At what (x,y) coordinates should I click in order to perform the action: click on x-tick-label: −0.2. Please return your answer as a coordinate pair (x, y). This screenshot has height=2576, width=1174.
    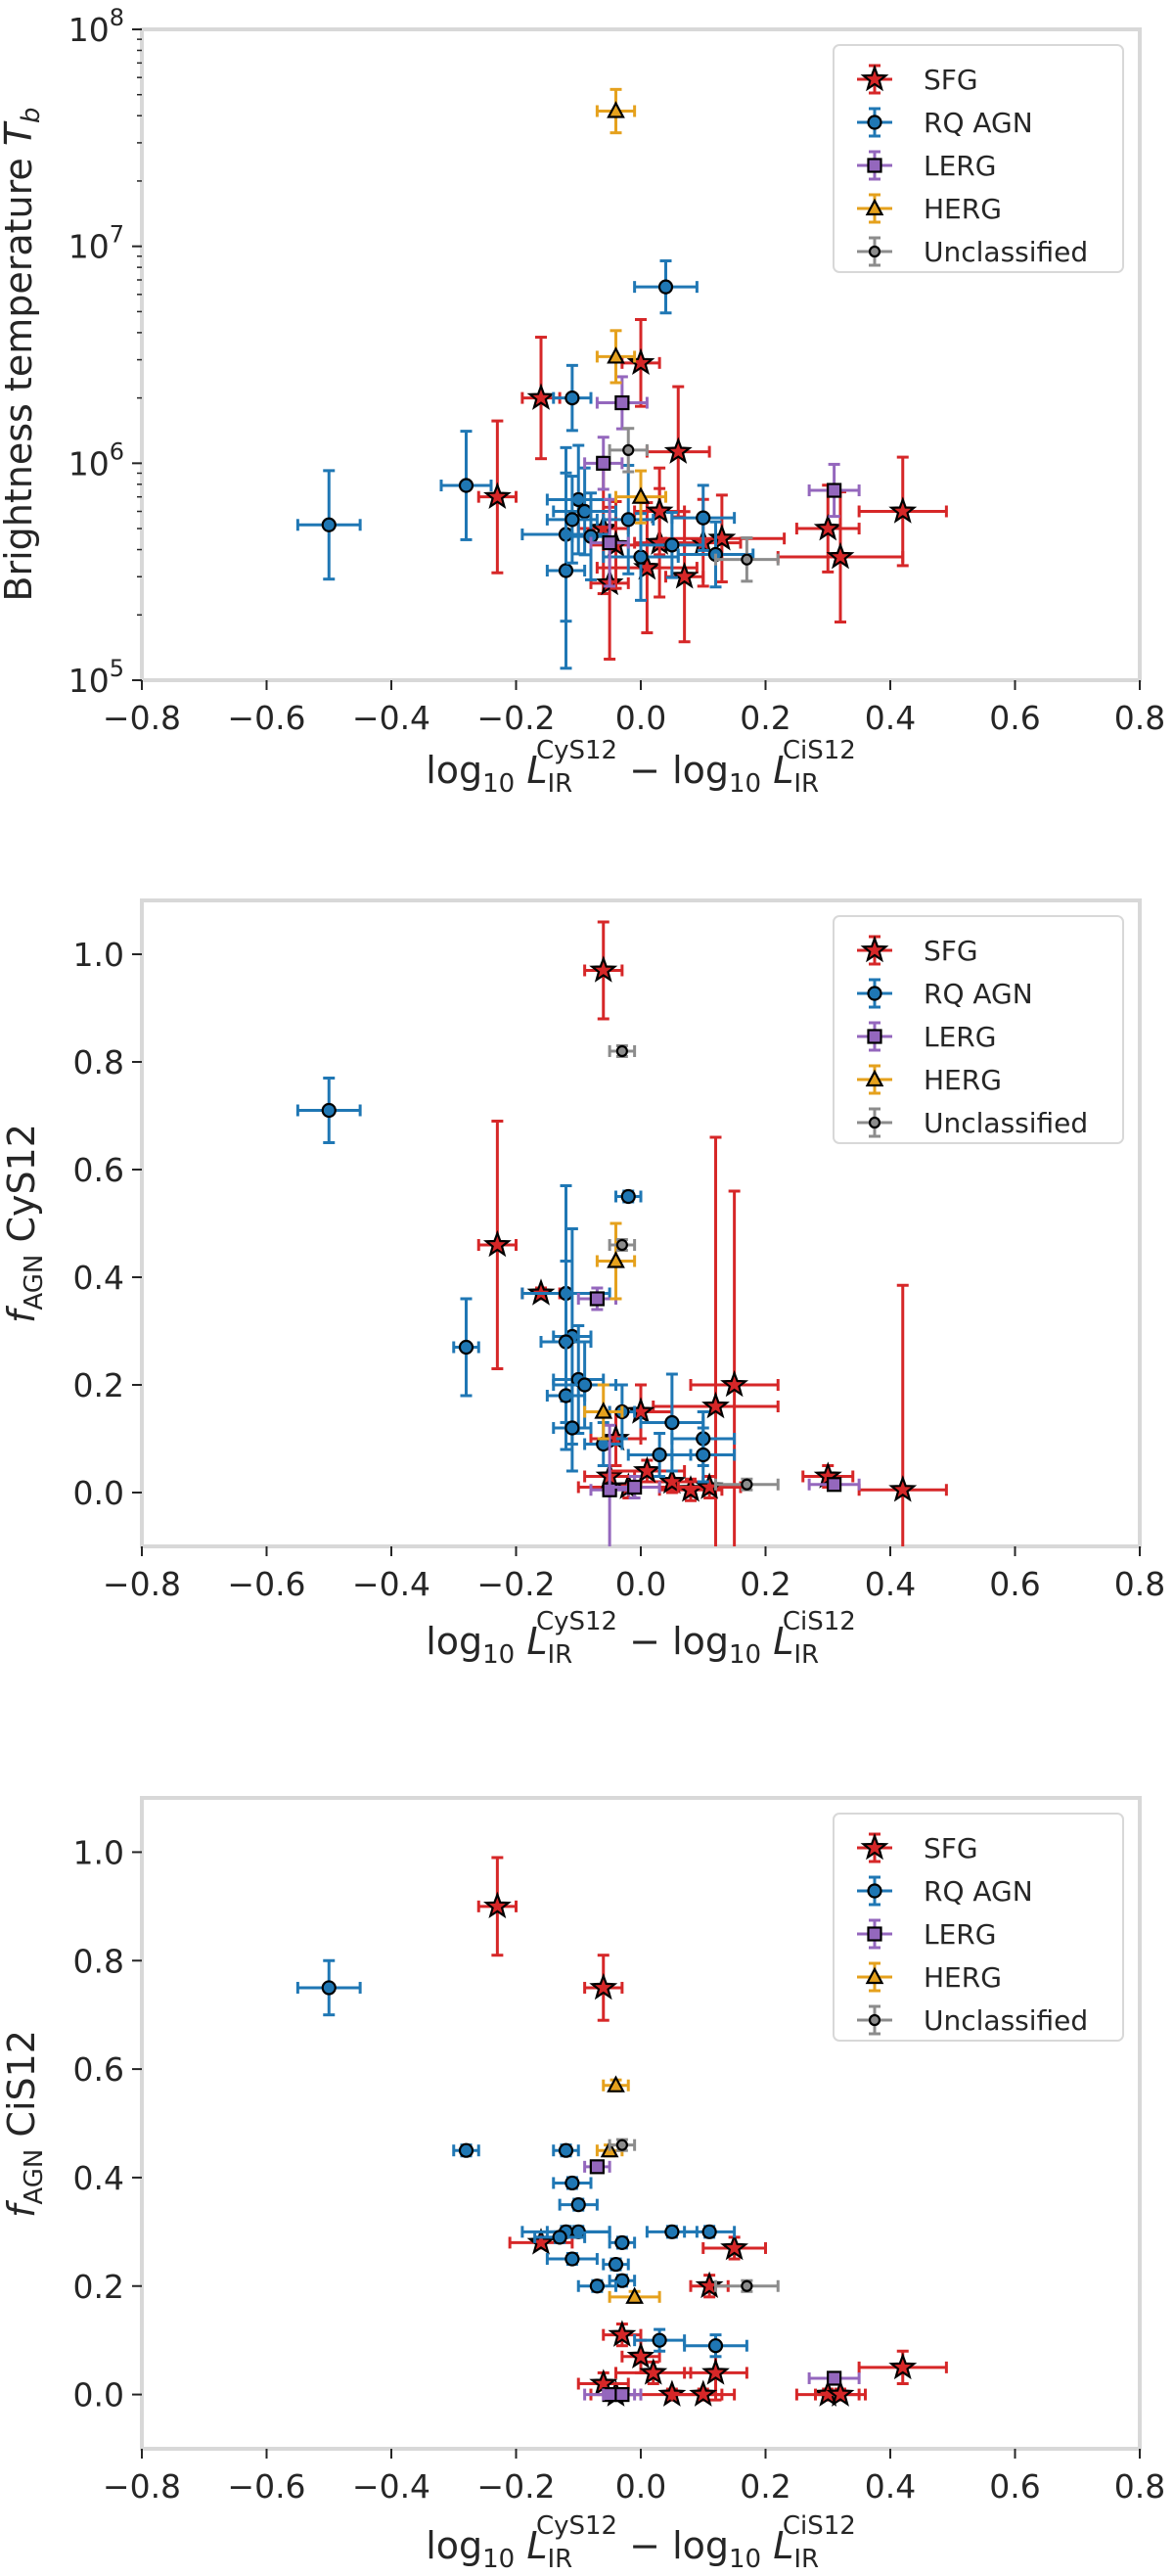
    Looking at the image, I should click on (515, 718).